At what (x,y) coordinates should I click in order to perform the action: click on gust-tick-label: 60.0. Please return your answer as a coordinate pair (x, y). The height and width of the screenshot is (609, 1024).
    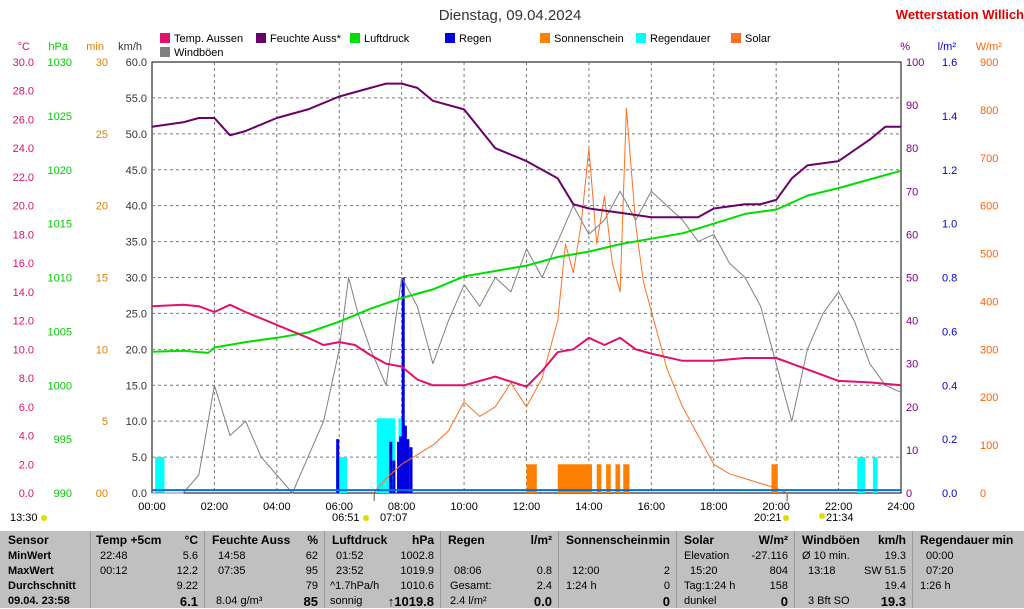
    Looking at the image, I should click on (136, 63).